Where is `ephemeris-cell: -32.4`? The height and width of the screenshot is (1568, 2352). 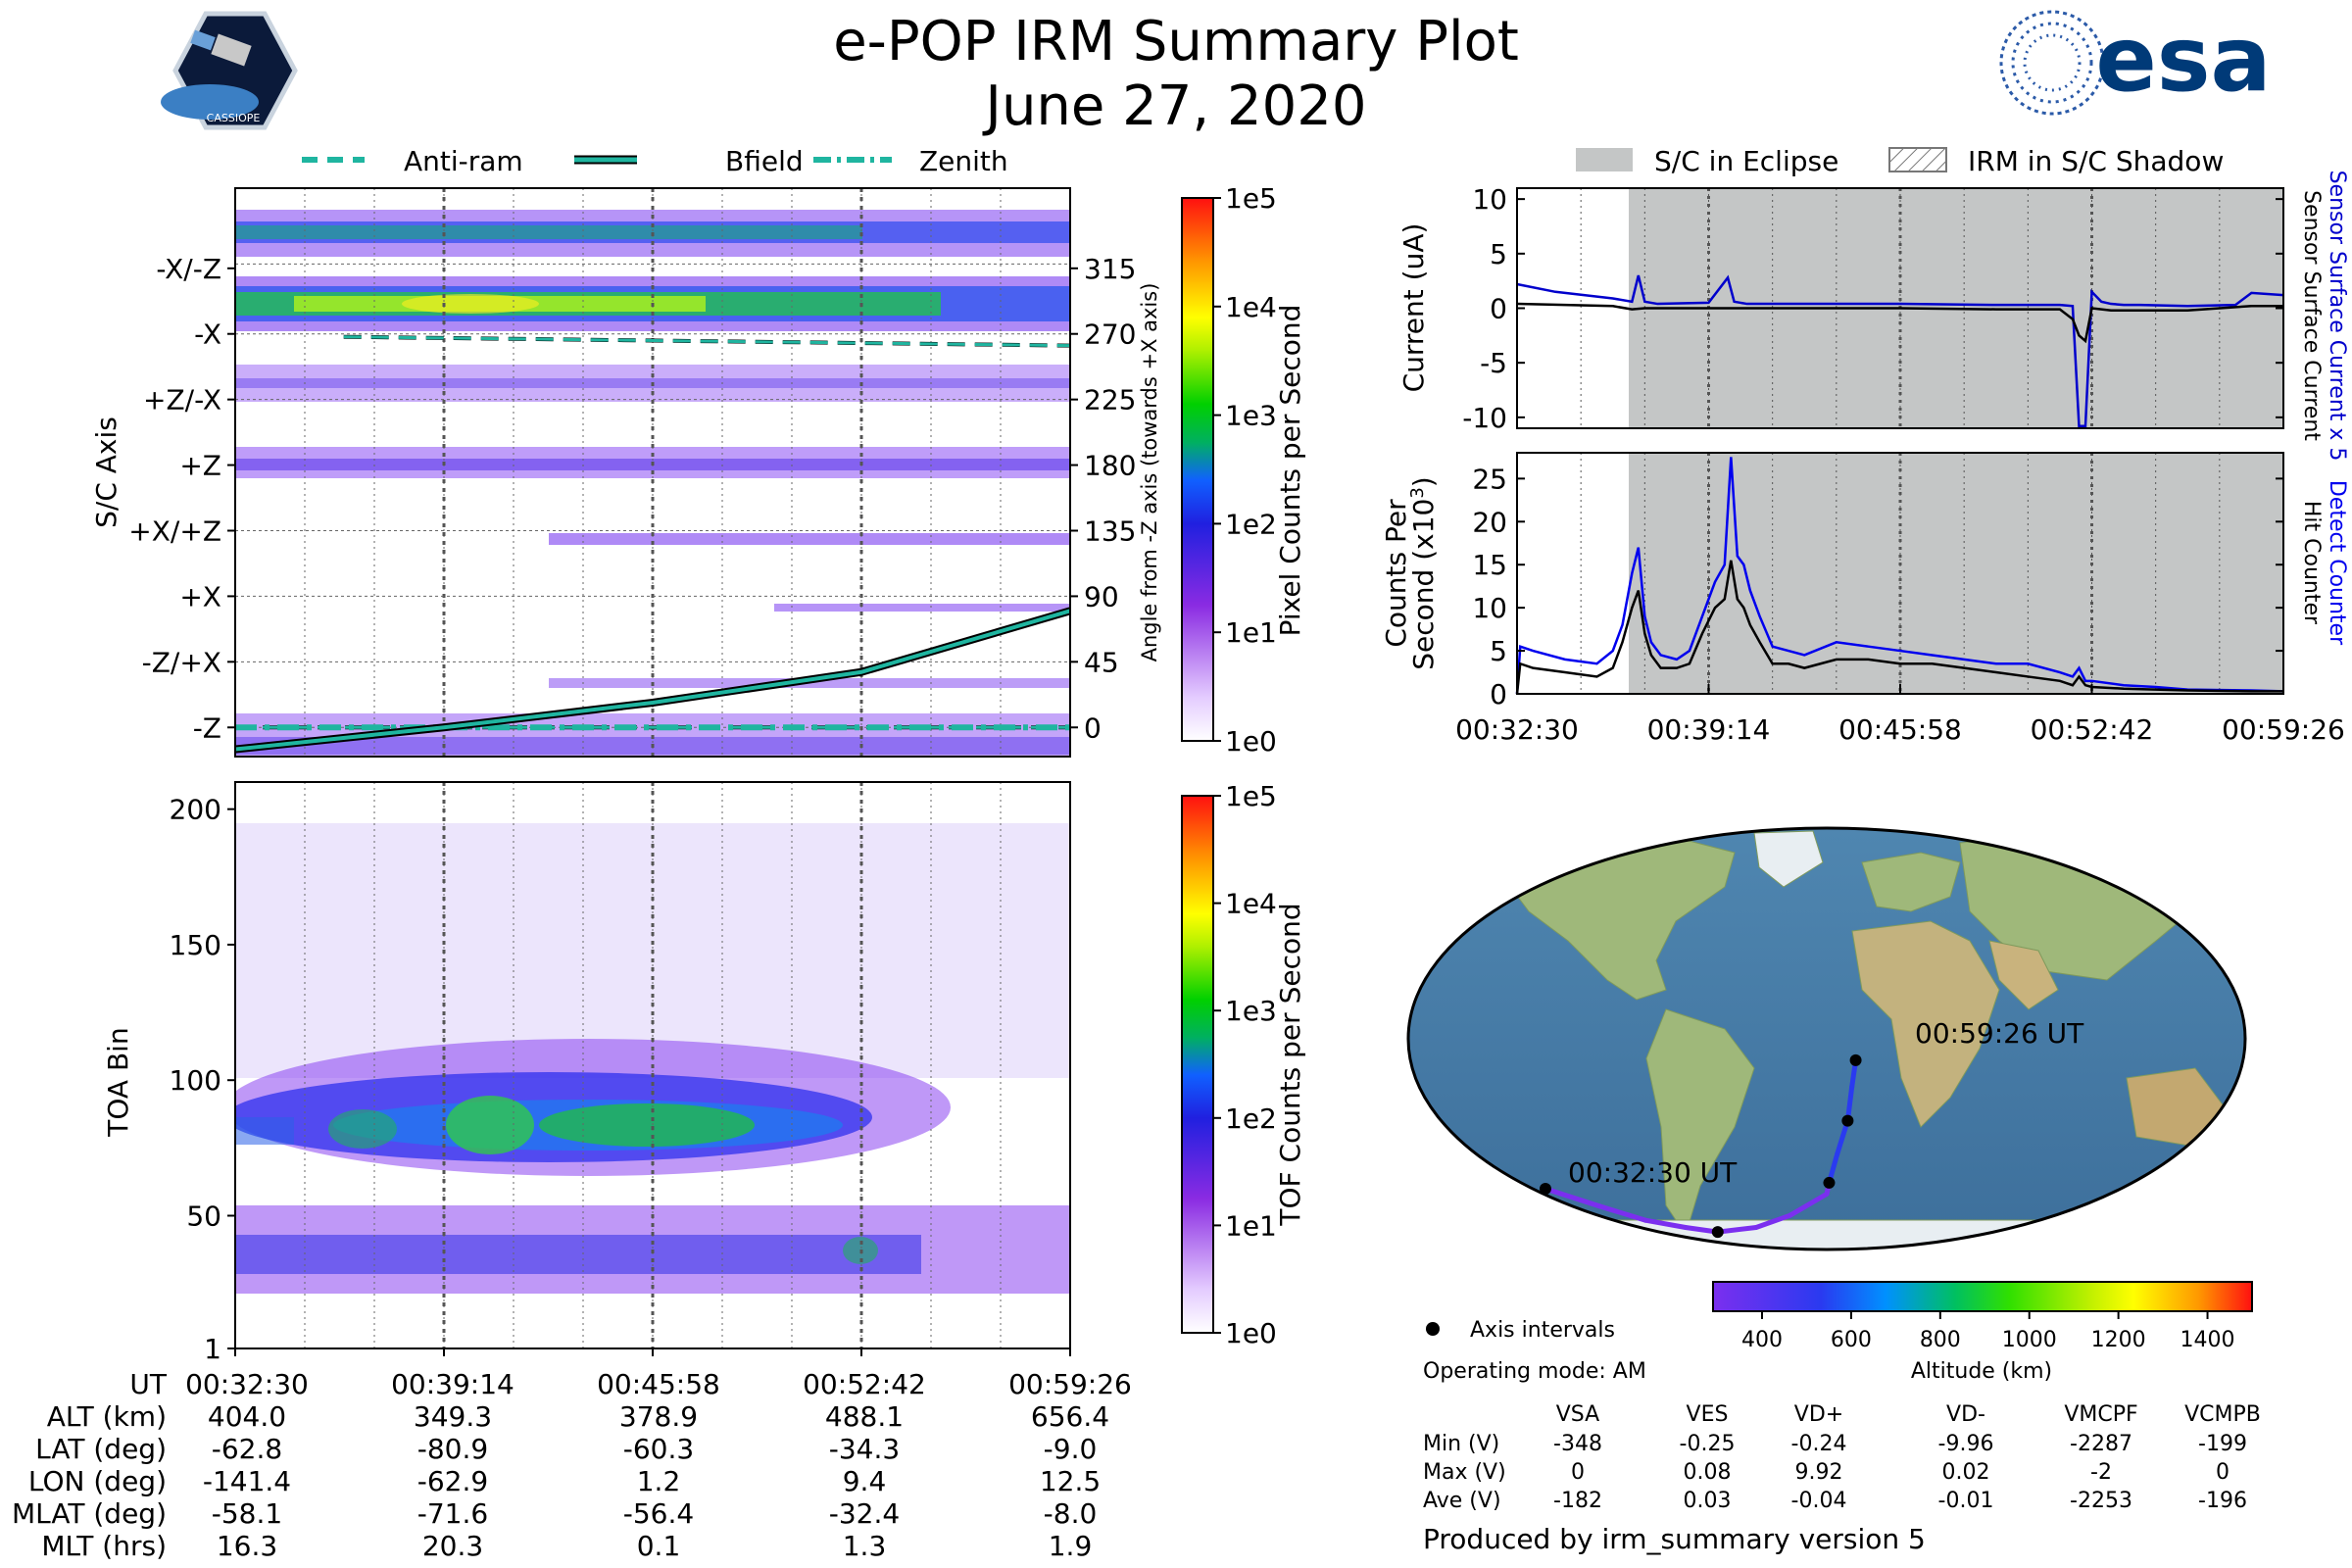 ephemeris-cell: -32.4 is located at coordinates (864, 1513).